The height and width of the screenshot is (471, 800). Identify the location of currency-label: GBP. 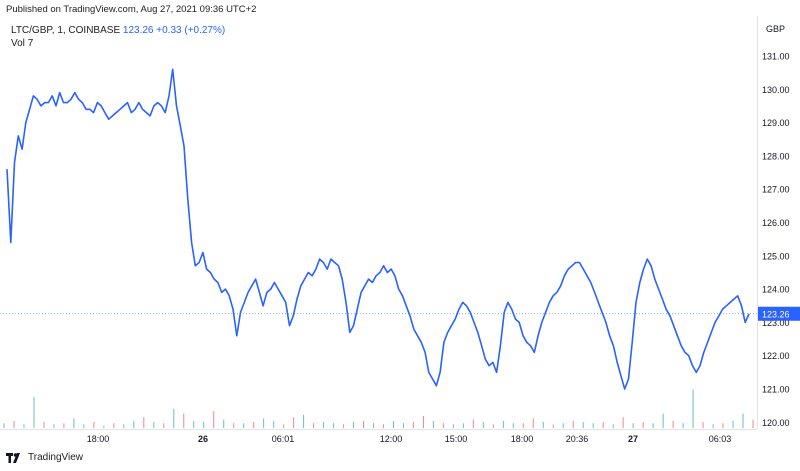
(775, 29).